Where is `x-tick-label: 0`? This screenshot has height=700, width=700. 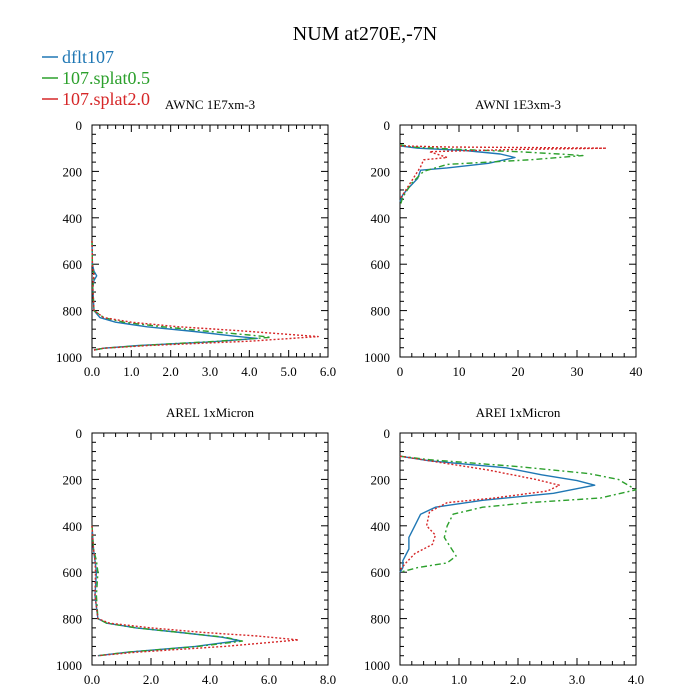
x-tick-label: 0 is located at coordinates (400, 371).